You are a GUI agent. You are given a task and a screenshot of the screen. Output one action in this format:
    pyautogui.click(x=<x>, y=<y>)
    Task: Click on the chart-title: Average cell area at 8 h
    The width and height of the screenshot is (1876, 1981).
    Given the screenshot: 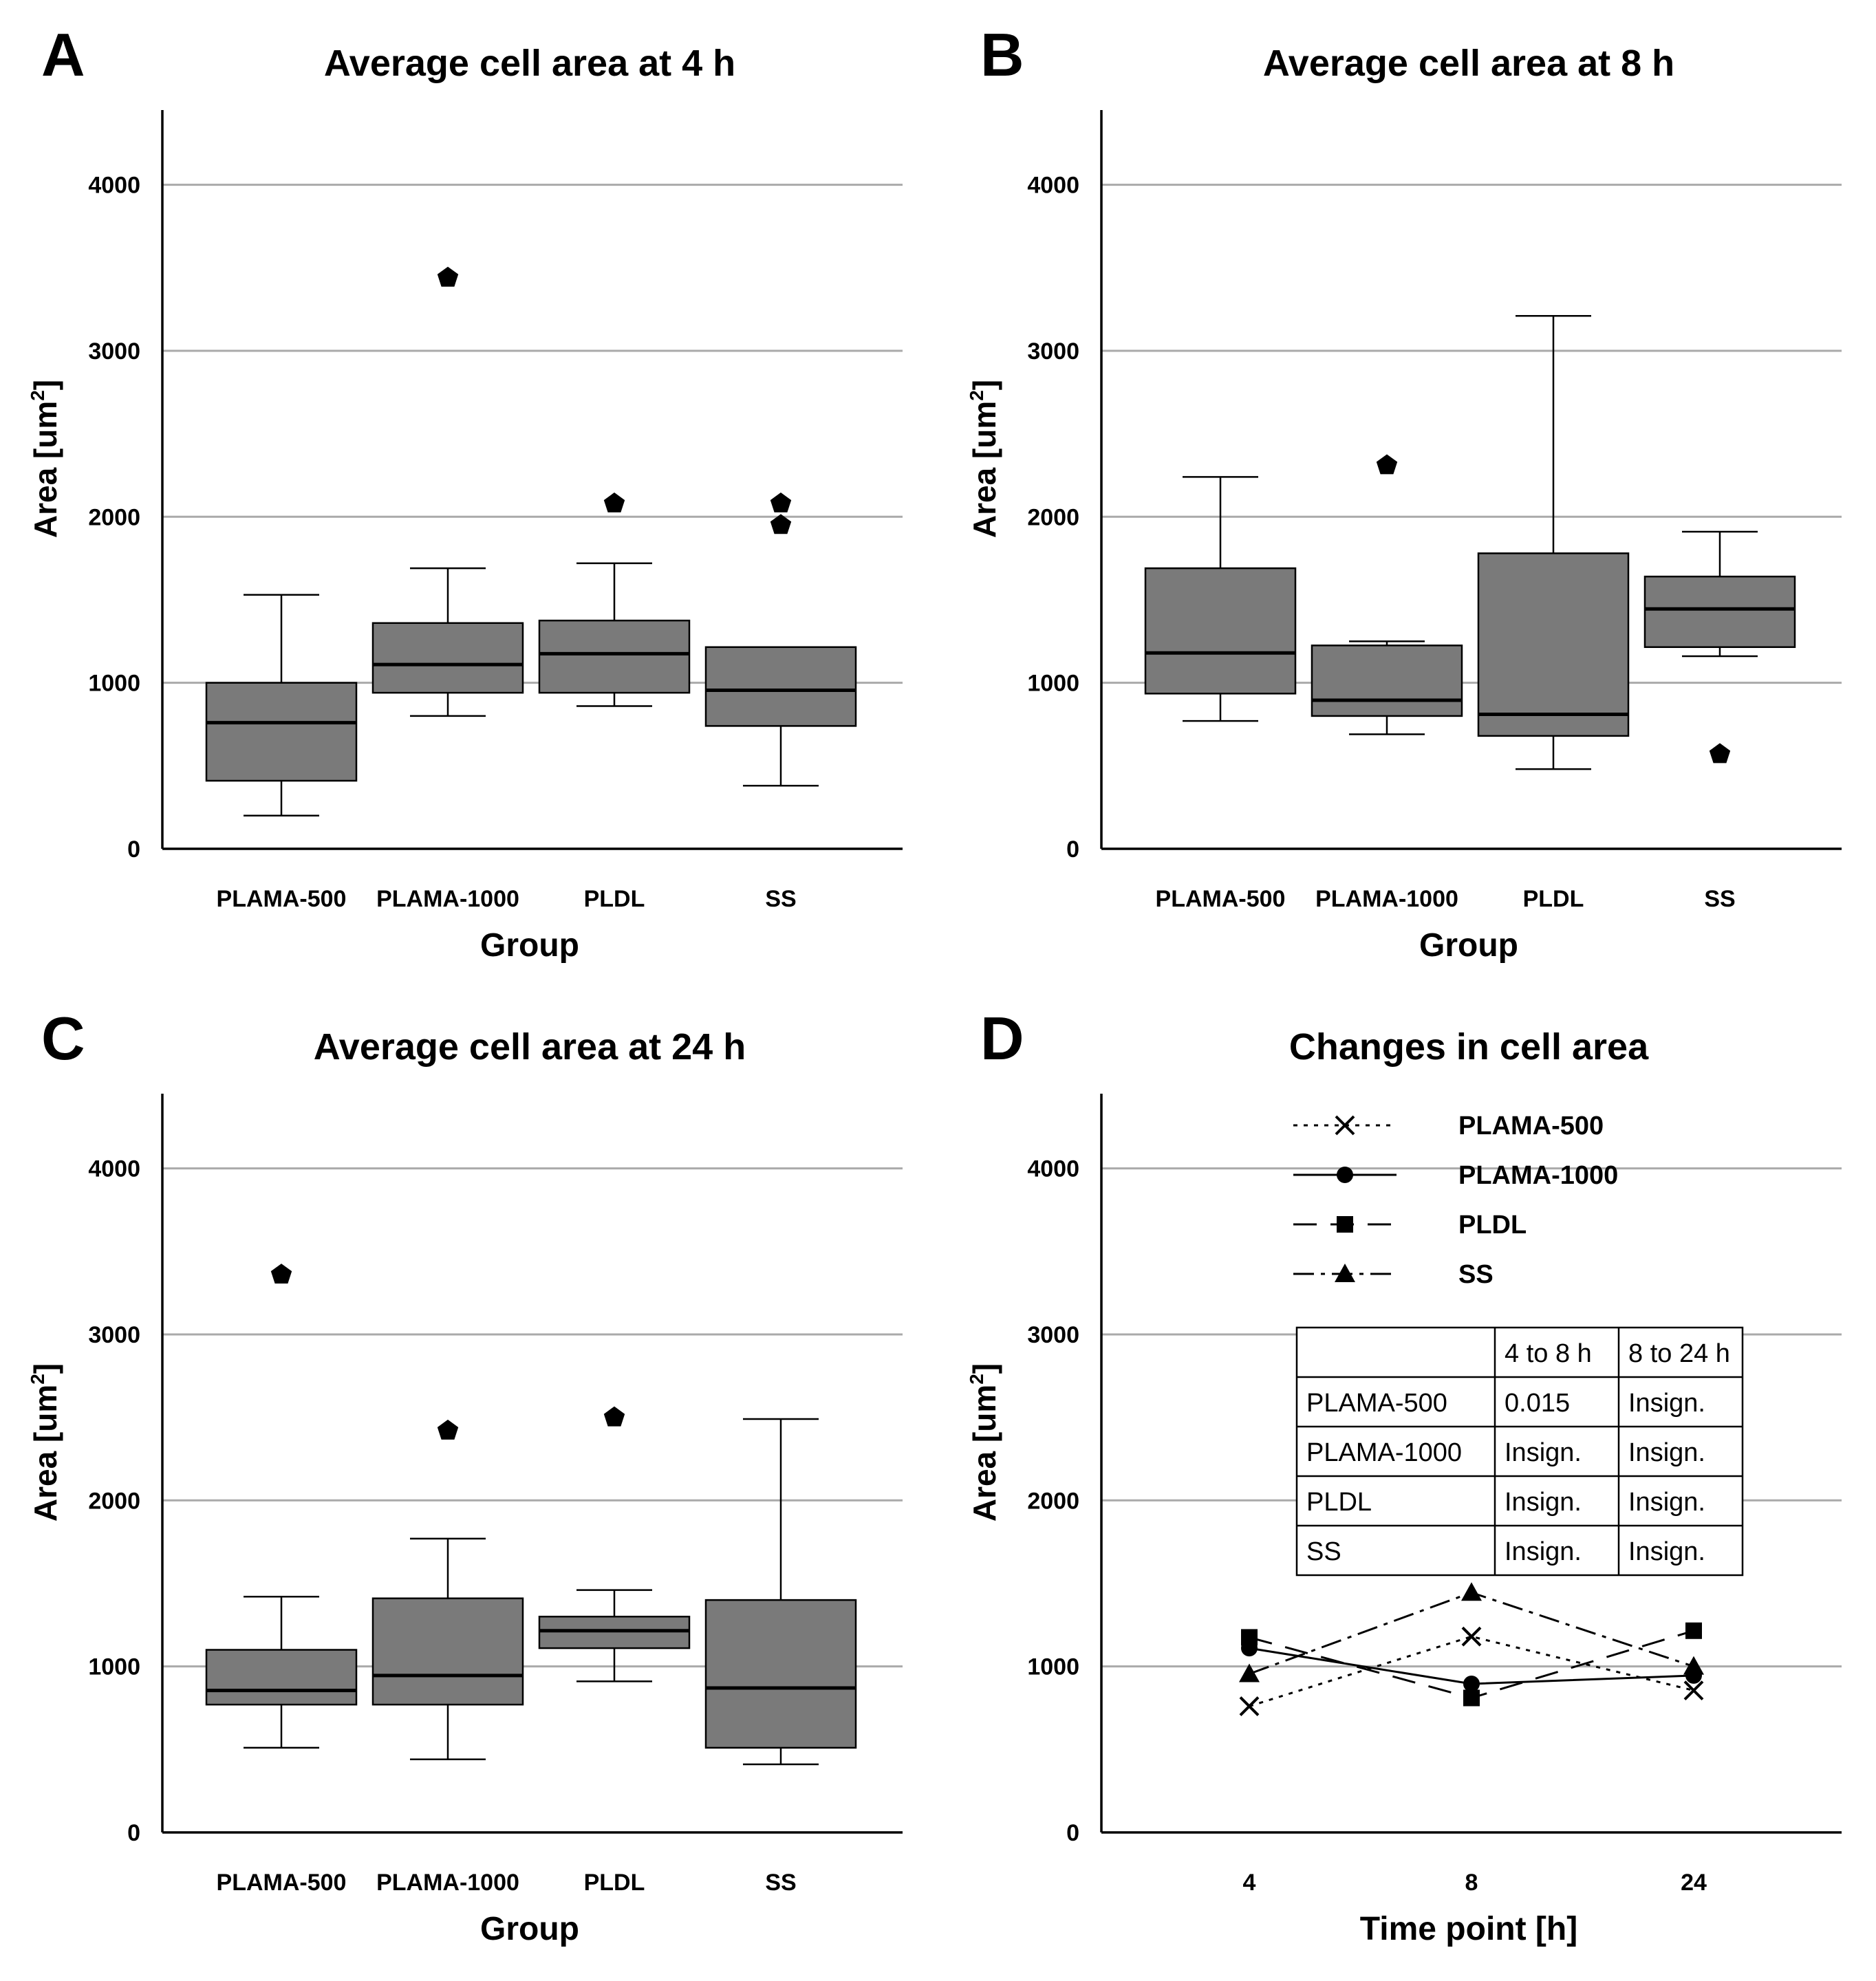 What is the action you would take?
    pyautogui.click(x=1468, y=63)
    